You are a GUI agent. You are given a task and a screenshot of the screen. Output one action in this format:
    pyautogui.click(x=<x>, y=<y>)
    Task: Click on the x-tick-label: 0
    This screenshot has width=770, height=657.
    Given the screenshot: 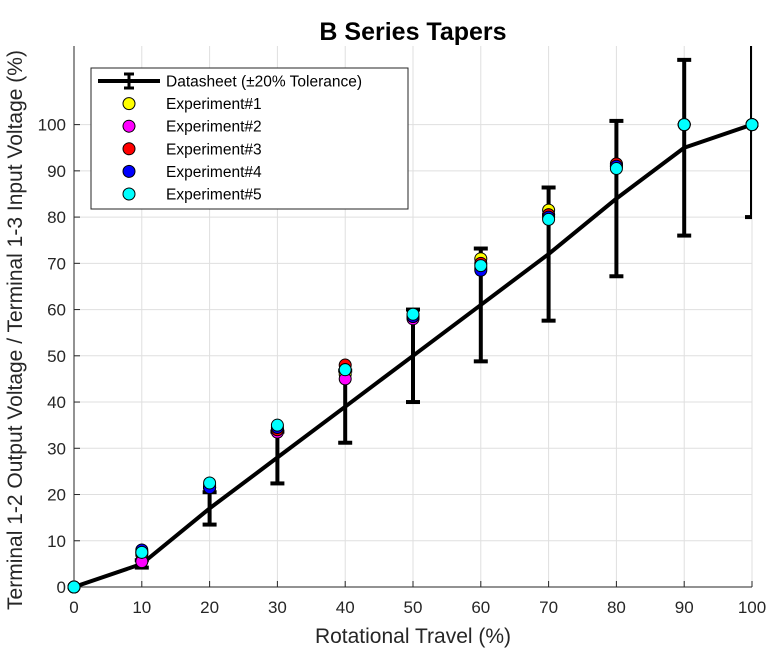 What is the action you would take?
    pyautogui.click(x=73, y=607)
    